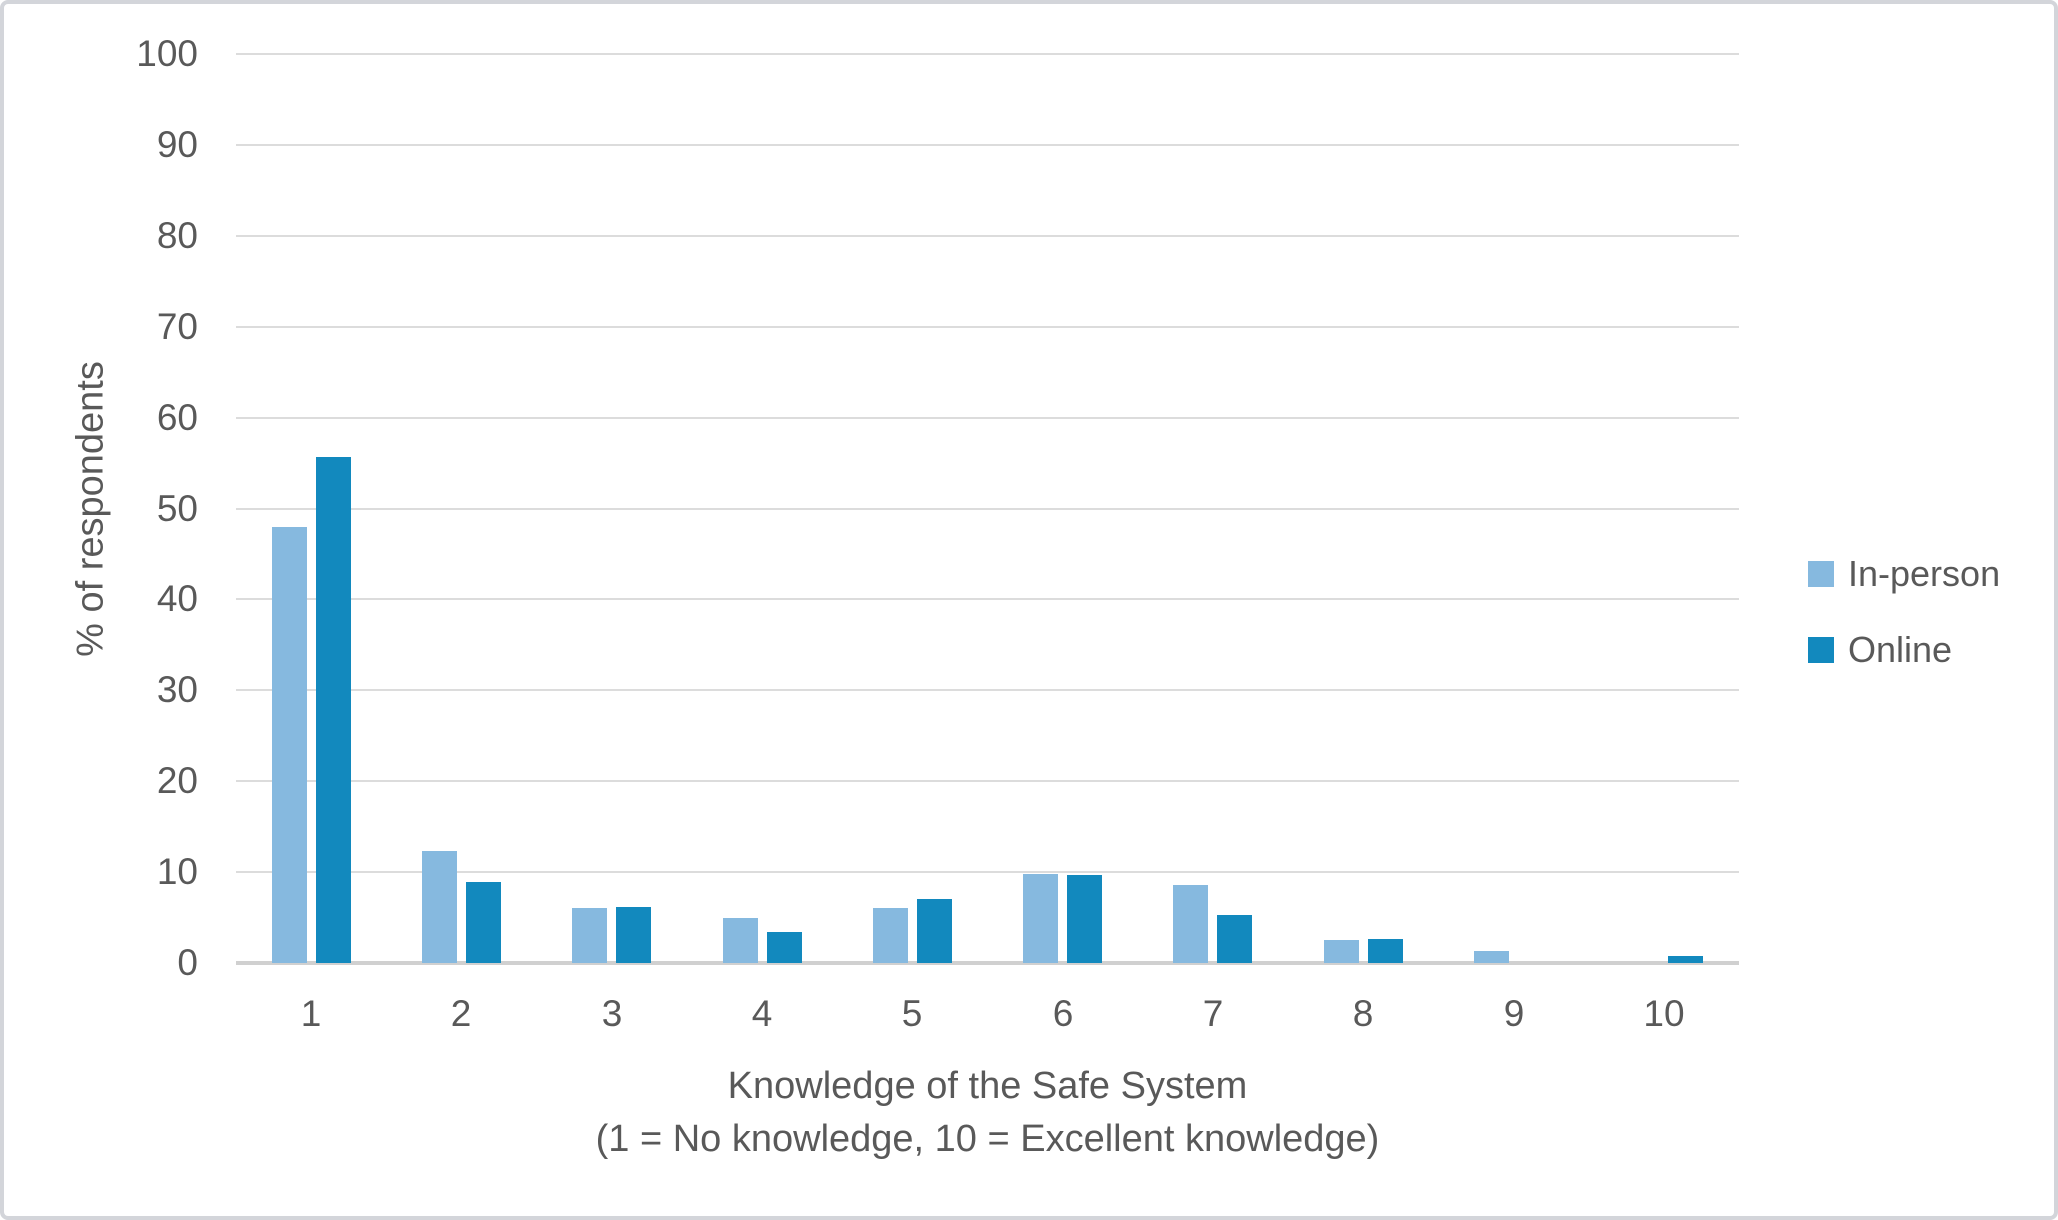 This screenshot has height=1220, width=2058. What do you see at coordinates (177, 508) in the screenshot?
I see `y-tick-label-50: 50` at bounding box center [177, 508].